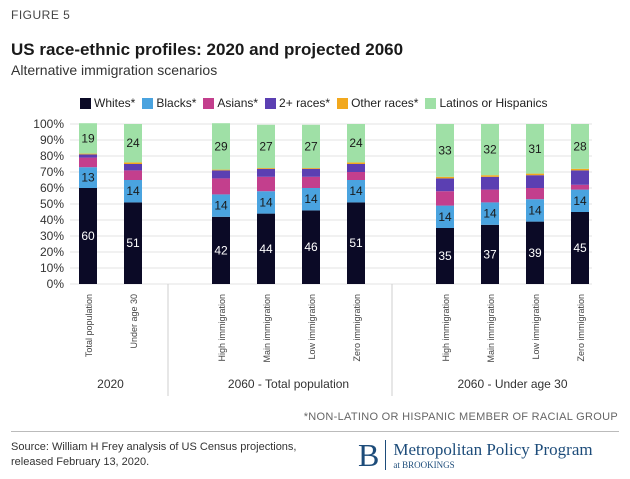  I want to click on data-label: 51, so click(133, 243).